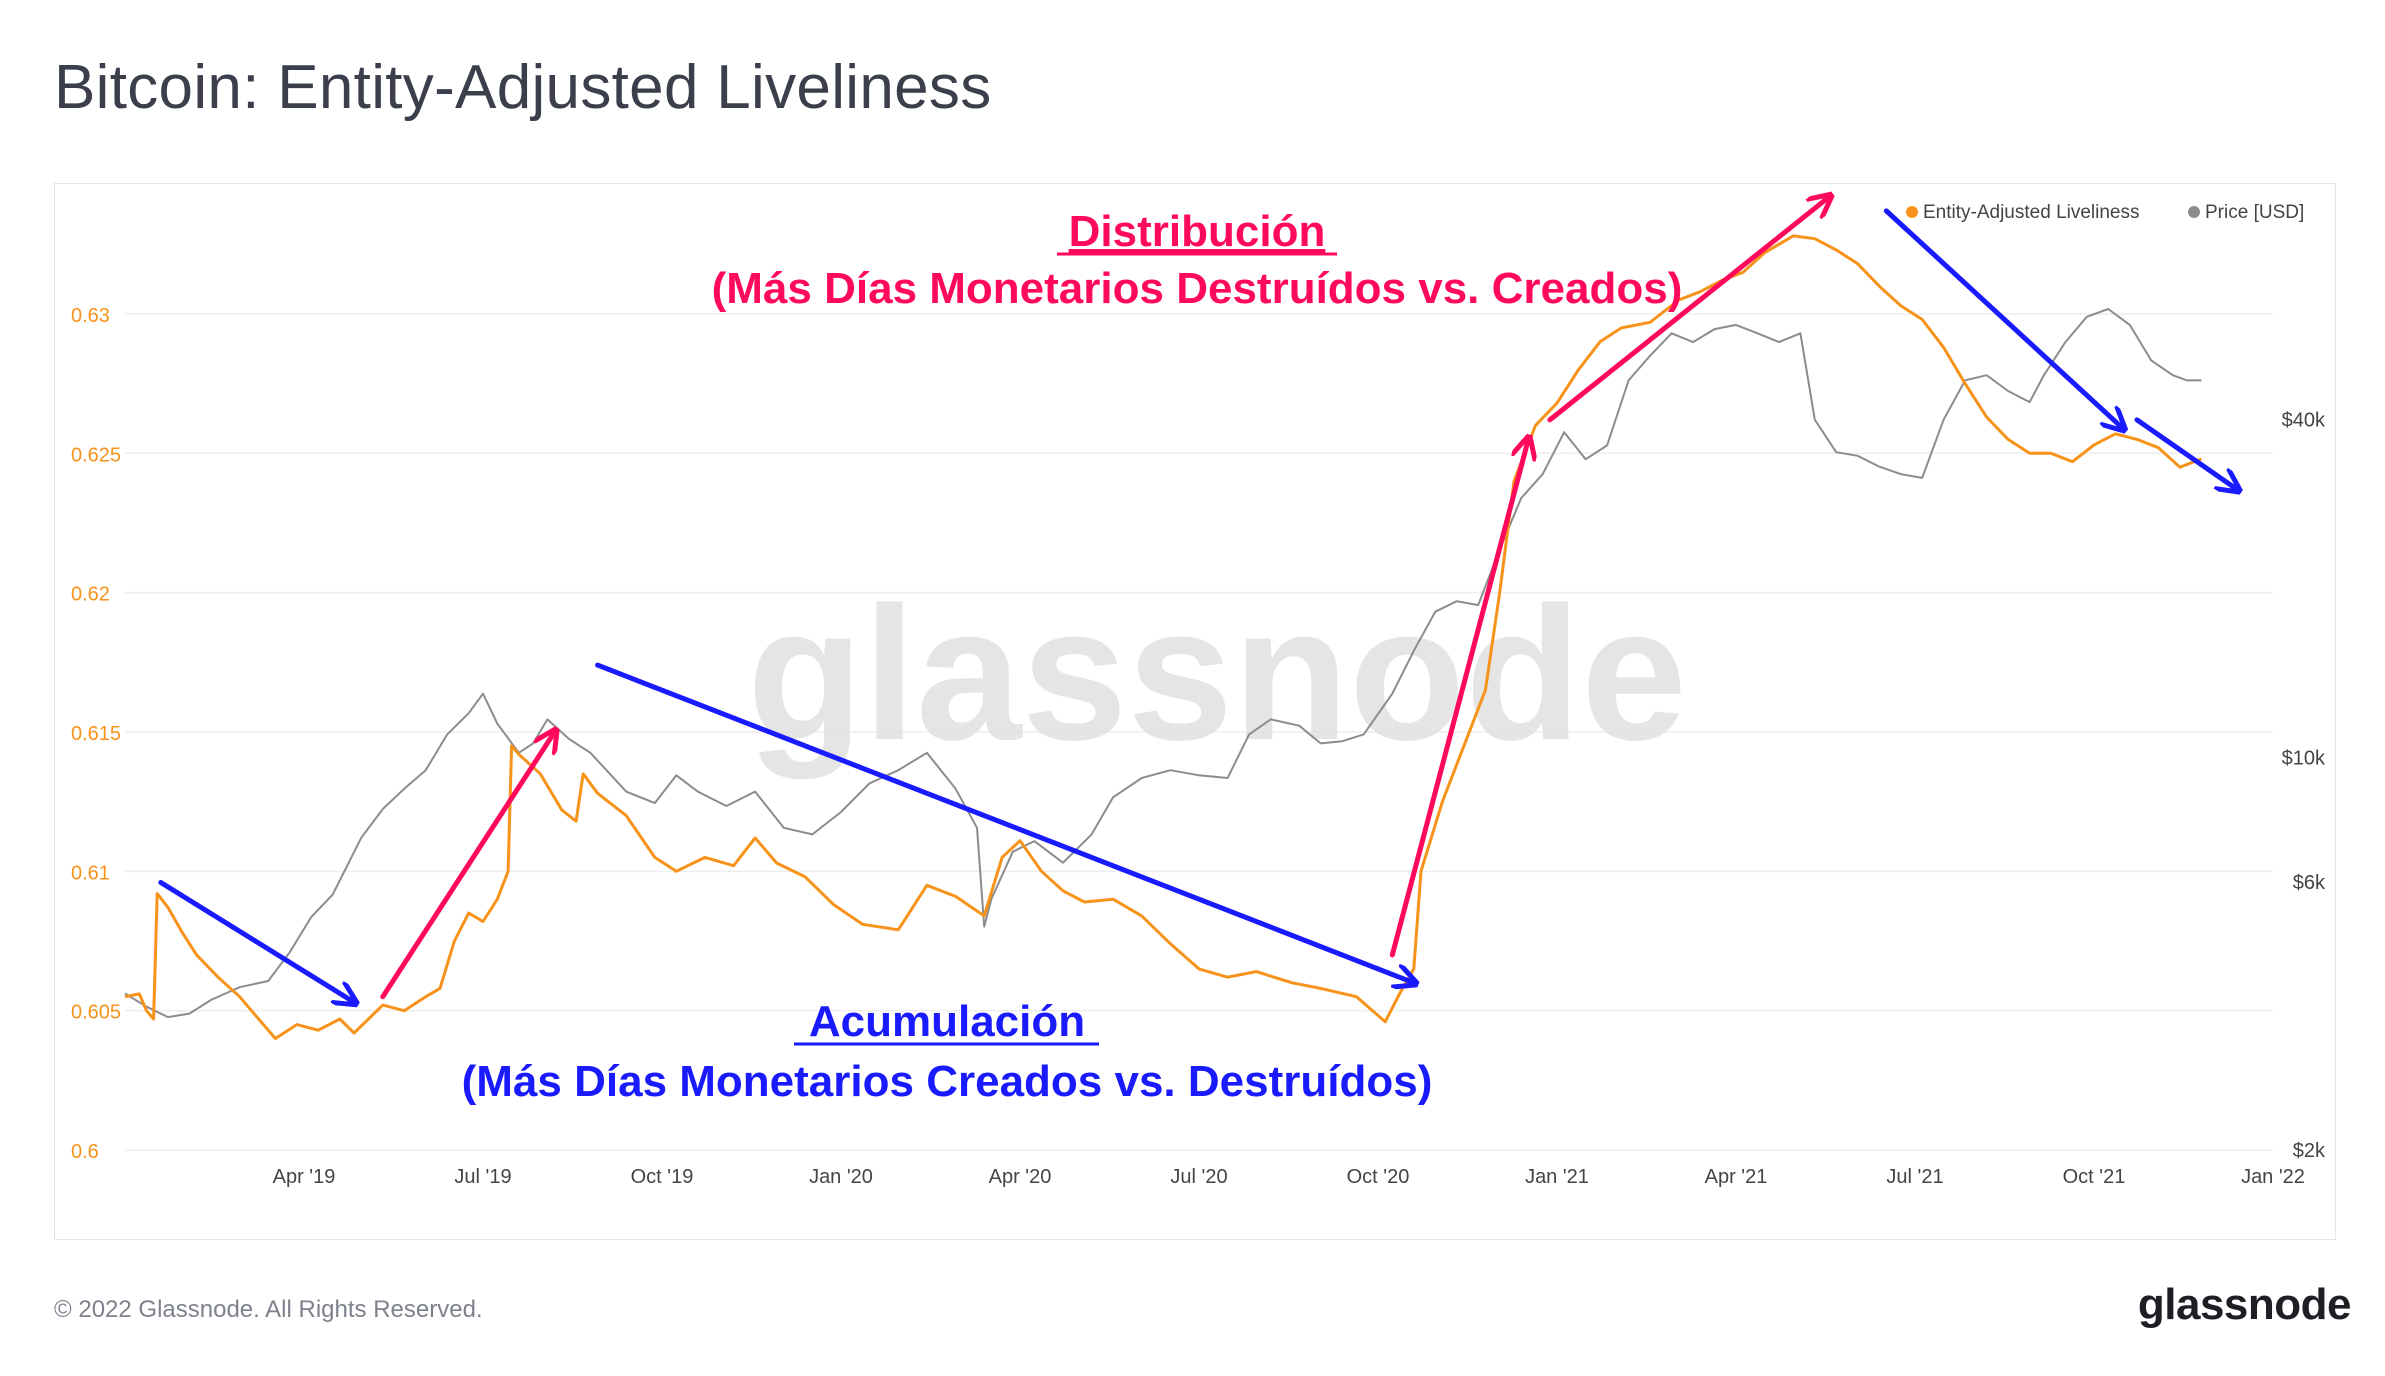 This screenshot has width=2385, height=1376. I want to click on y-right-tick-label: $2k, so click(2309, 1151).